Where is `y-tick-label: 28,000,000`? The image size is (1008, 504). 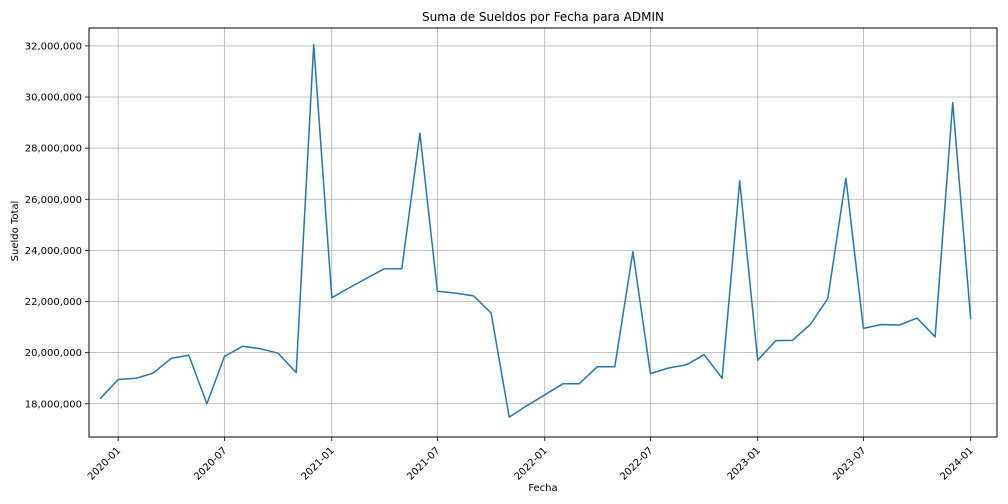 y-tick-label: 28,000,000 is located at coordinates (53, 149).